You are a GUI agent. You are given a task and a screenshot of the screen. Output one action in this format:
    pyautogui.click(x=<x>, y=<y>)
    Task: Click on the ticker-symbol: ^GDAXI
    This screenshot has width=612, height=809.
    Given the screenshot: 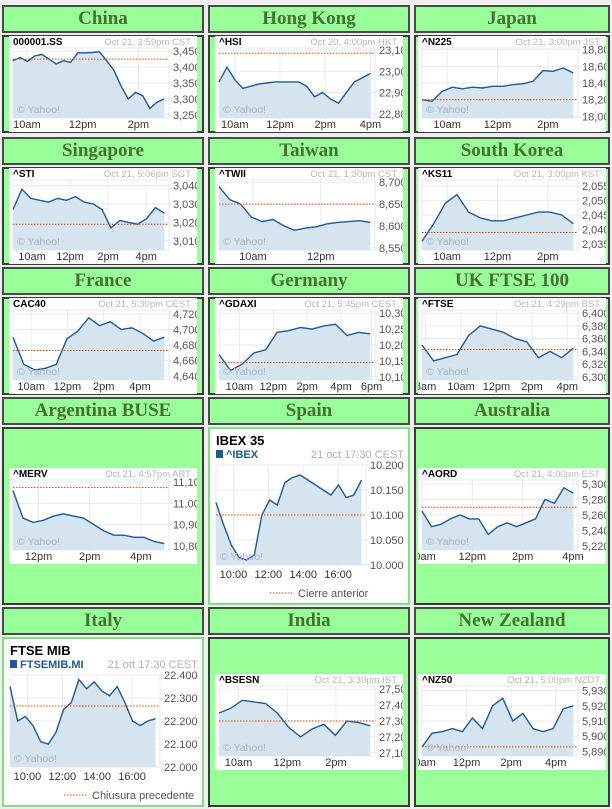 What is the action you would take?
    pyautogui.click(x=238, y=304)
    